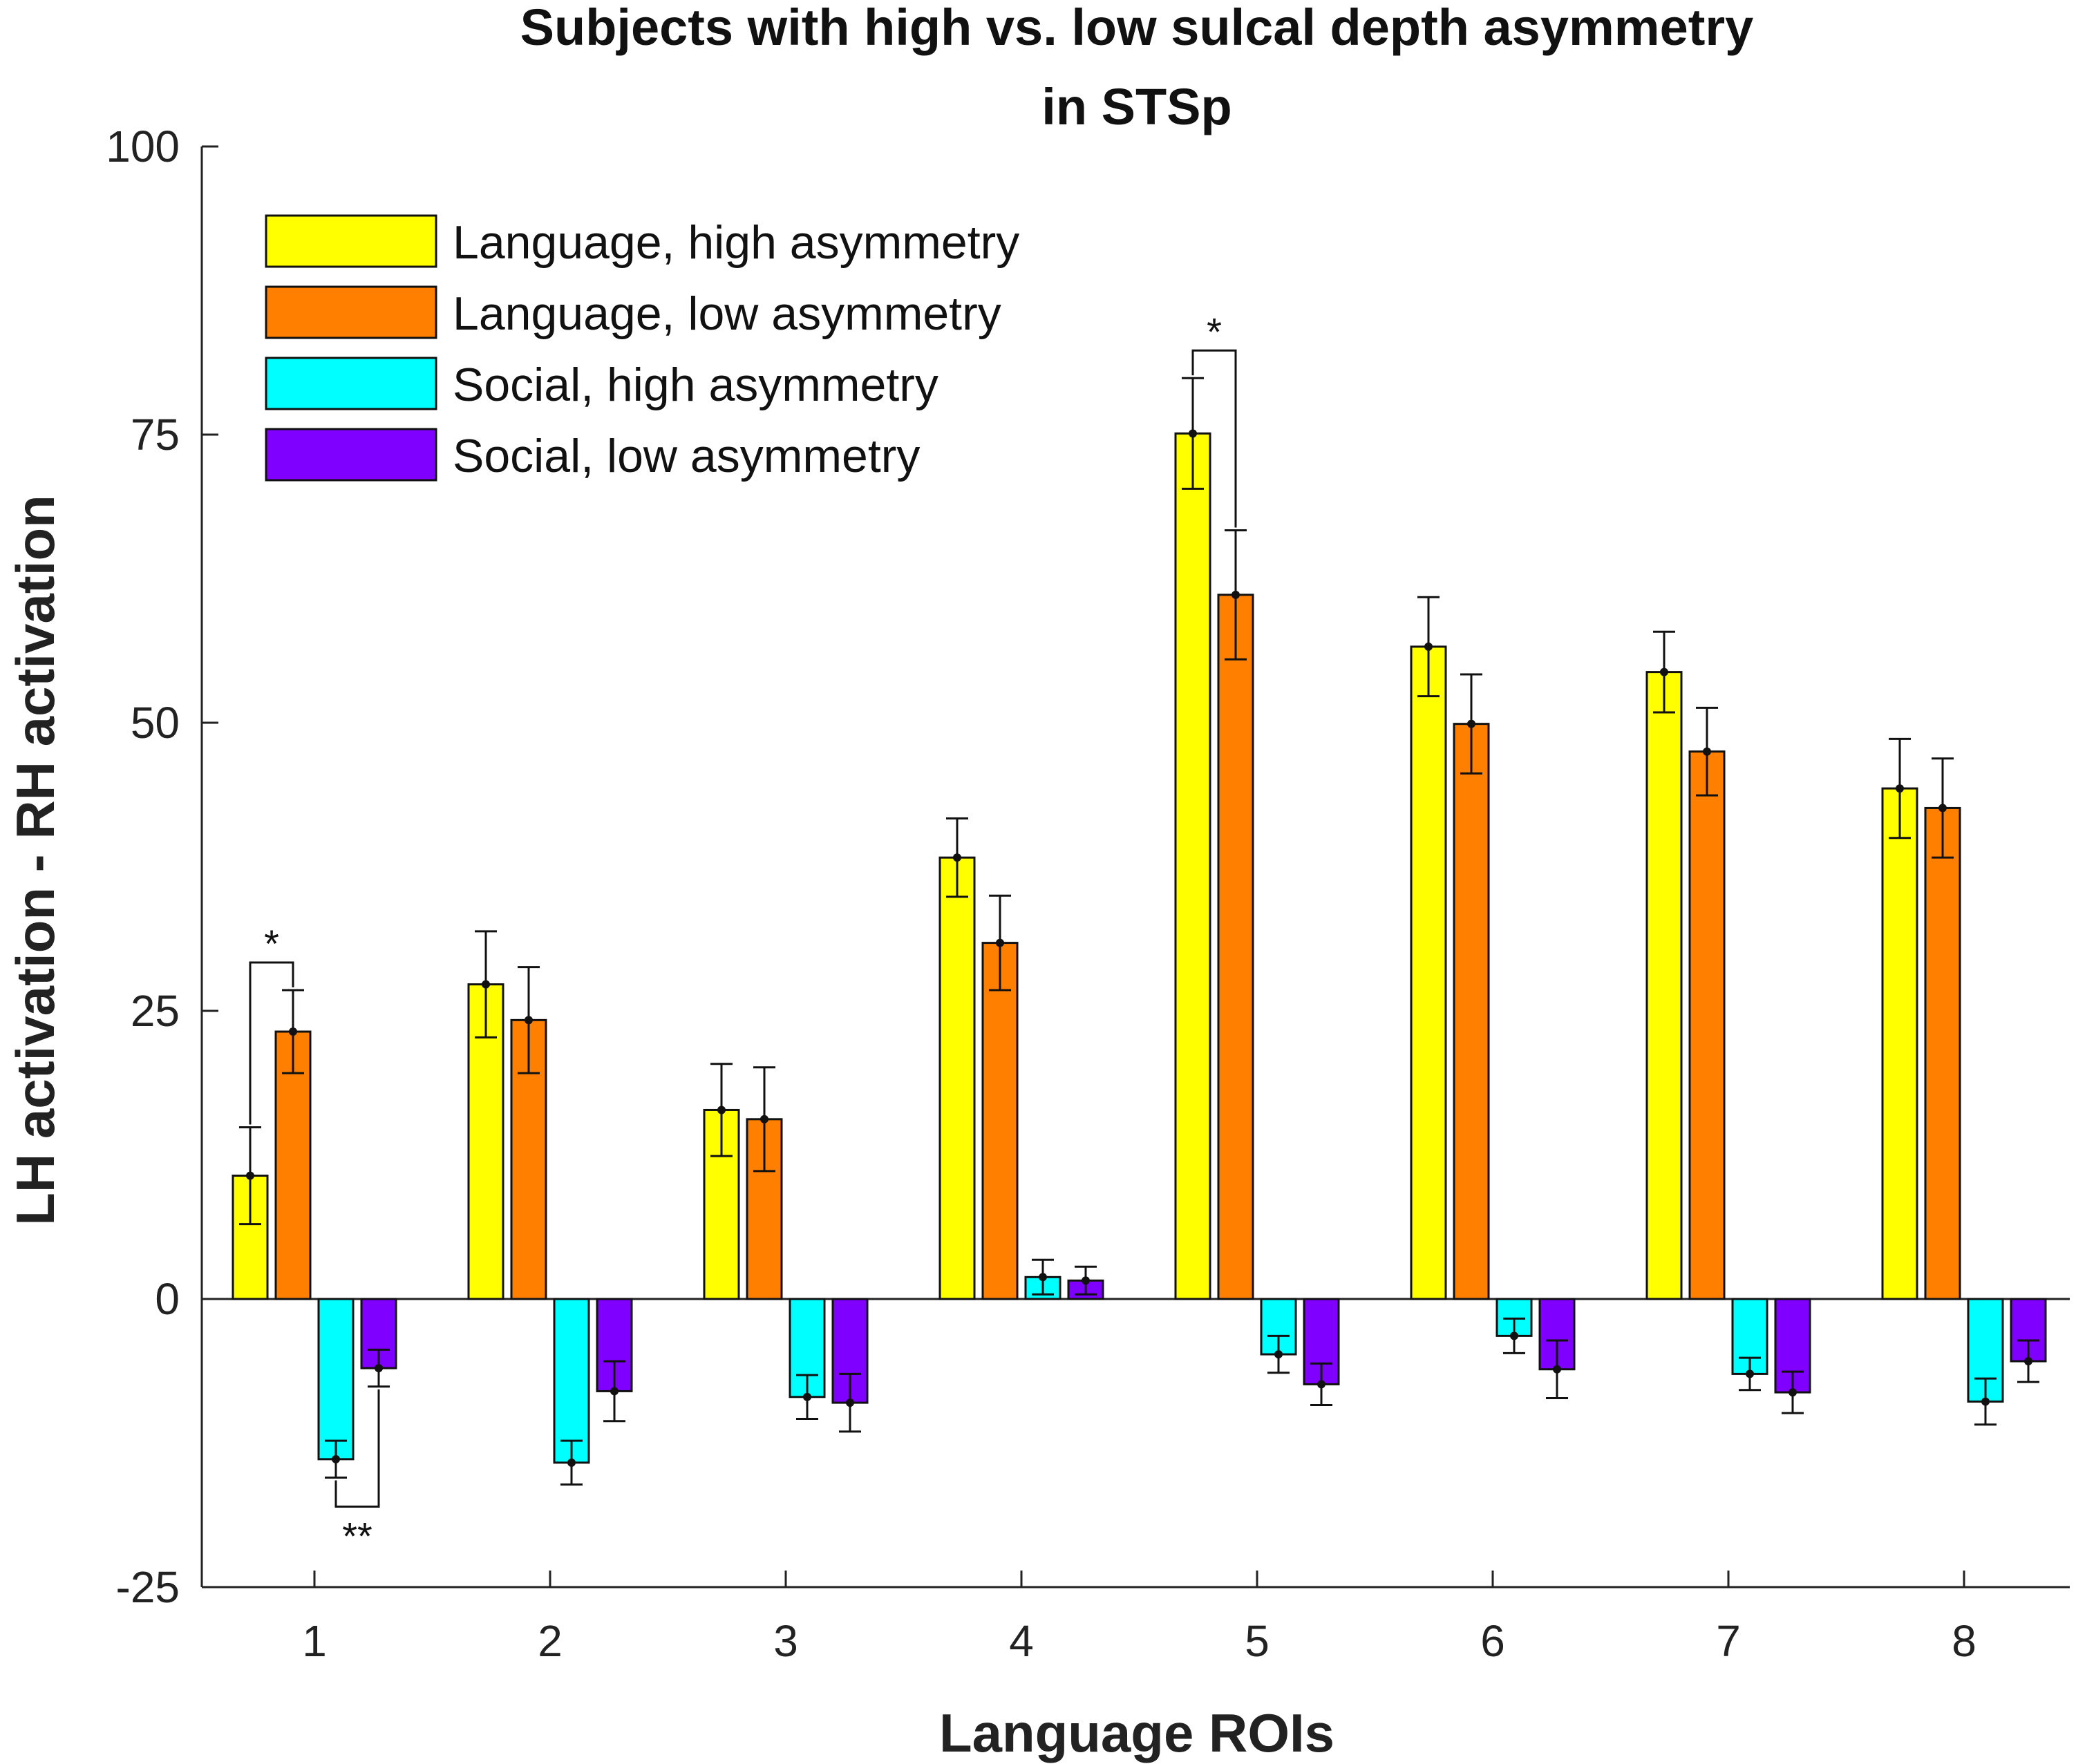  Describe the element at coordinates (1137, 106) in the screenshot. I see `chart-subtitle: in STSp` at that location.